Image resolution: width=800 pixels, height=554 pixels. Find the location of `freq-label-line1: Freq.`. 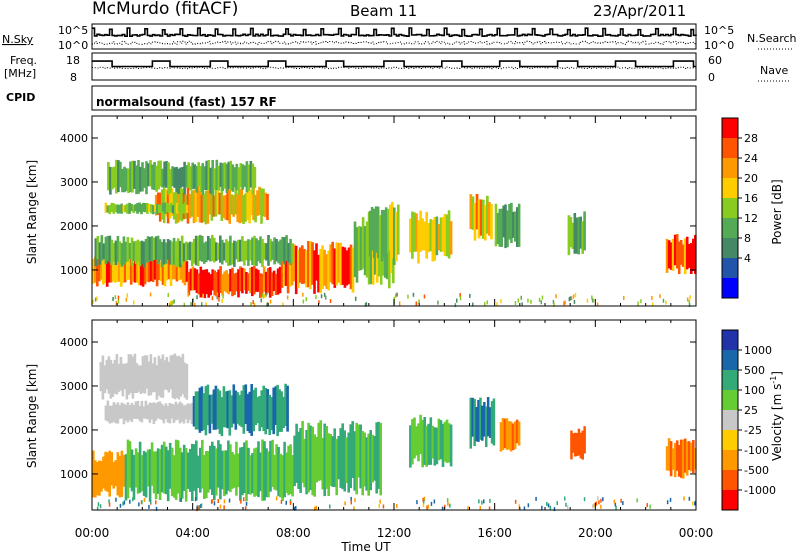

freq-label-line1: Freq. is located at coordinates (23, 60).